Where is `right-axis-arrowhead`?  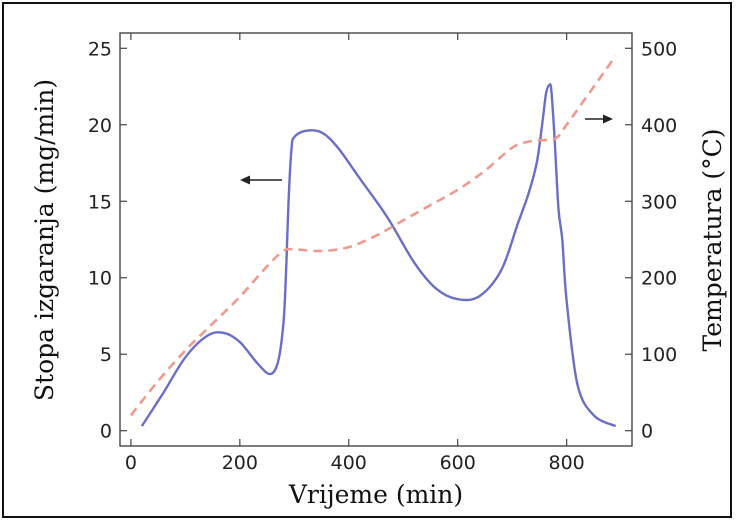 right-axis-arrowhead is located at coordinates (608, 119).